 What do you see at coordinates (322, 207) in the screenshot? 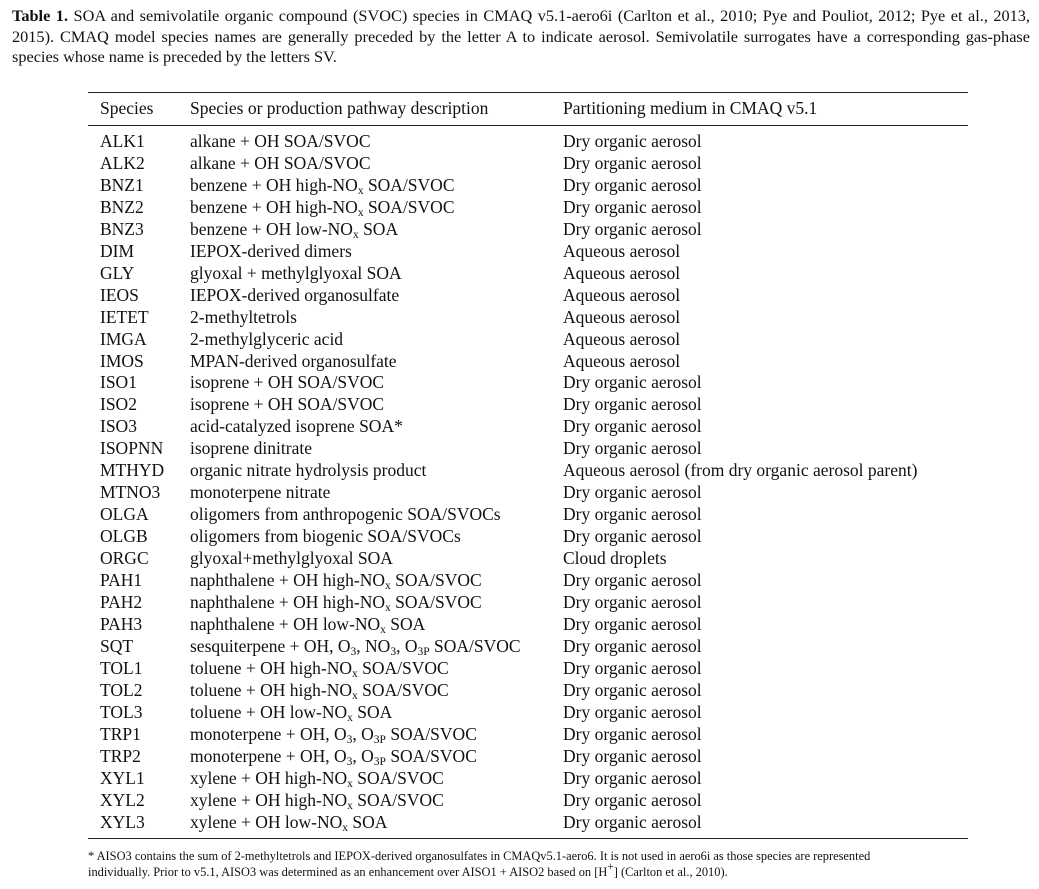
I see `description-cell: benzene + OH high-NOx SOA/SVOC` at bounding box center [322, 207].